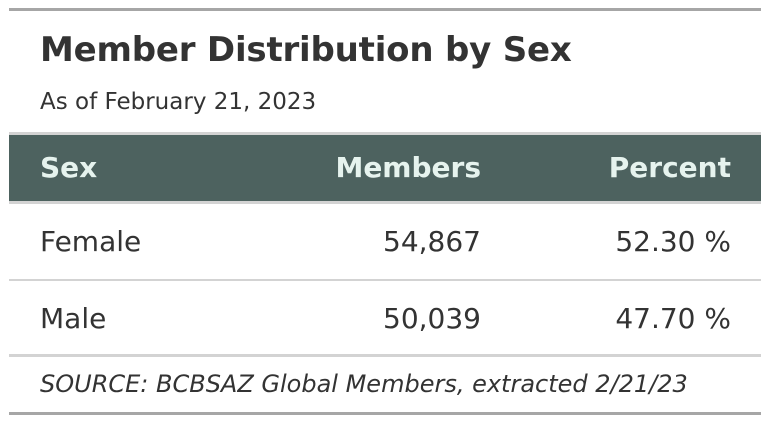 Image resolution: width=770 pixels, height=424 pixels. What do you see at coordinates (673, 241) in the screenshot?
I see `cell-percent: 52.30 %` at bounding box center [673, 241].